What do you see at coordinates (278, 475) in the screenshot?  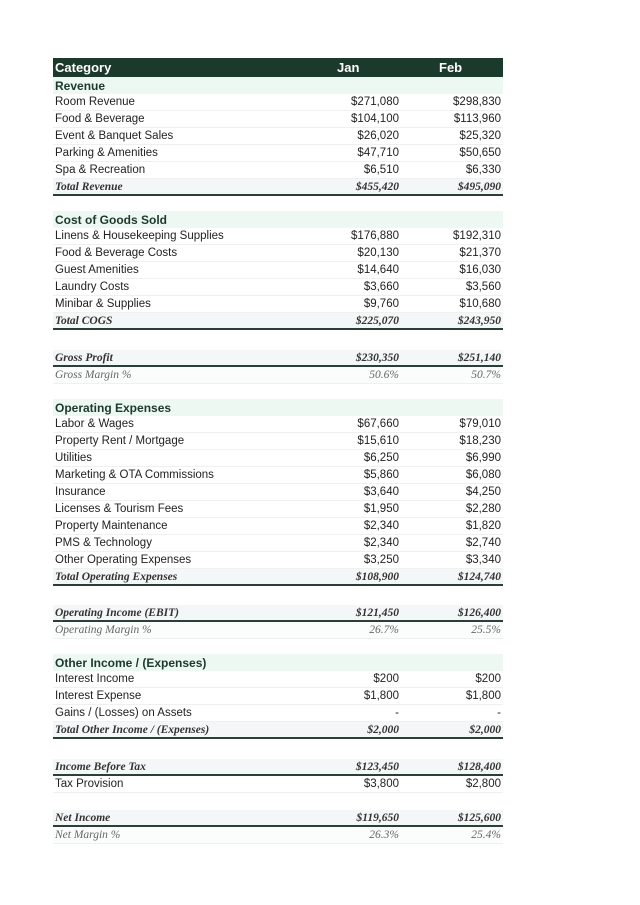 I see `table-row: Marketing & OTA Commissions $5,860 $6,080` at bounding box center [278, 475].